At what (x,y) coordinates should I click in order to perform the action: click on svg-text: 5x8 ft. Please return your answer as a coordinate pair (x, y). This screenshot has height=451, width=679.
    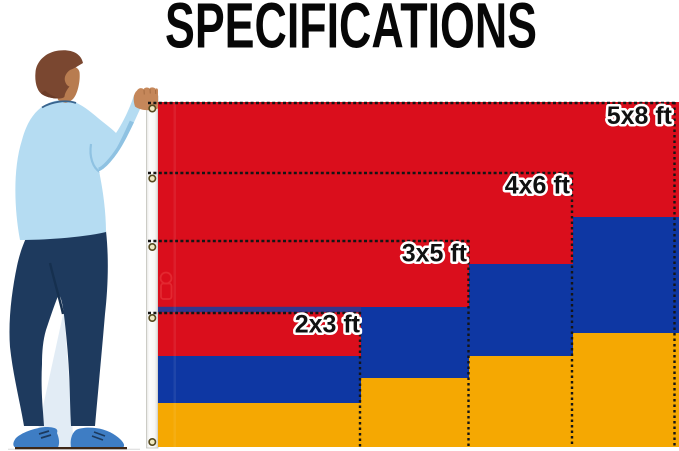
    Looking at the image, I should click on (640, 116).